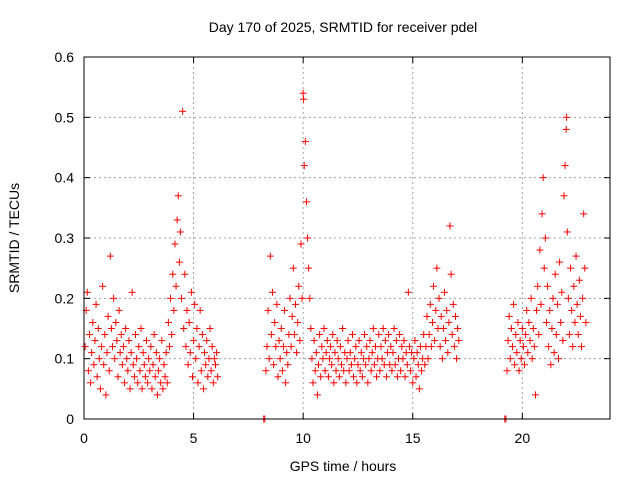 This screenshot has height=480, width=640. I want to click on y-tick-label: 0.5, so click(65, 117).